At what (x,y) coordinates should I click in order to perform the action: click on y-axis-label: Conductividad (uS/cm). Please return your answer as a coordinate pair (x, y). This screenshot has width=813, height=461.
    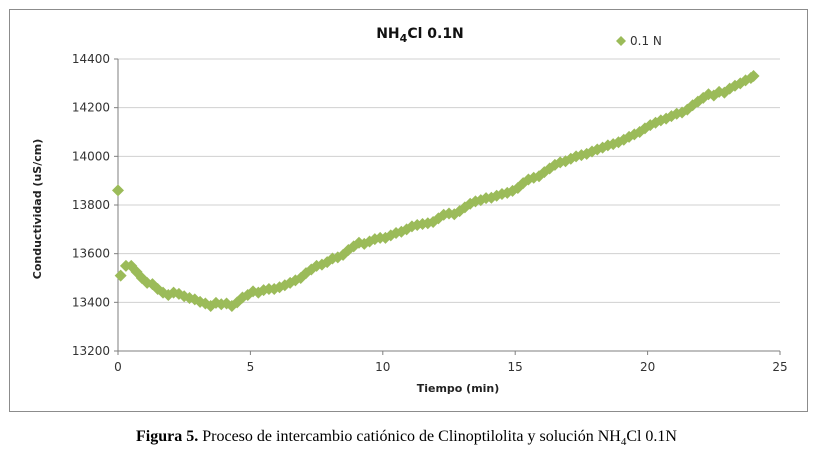
    Looking at the image, I should click on (37, 209).